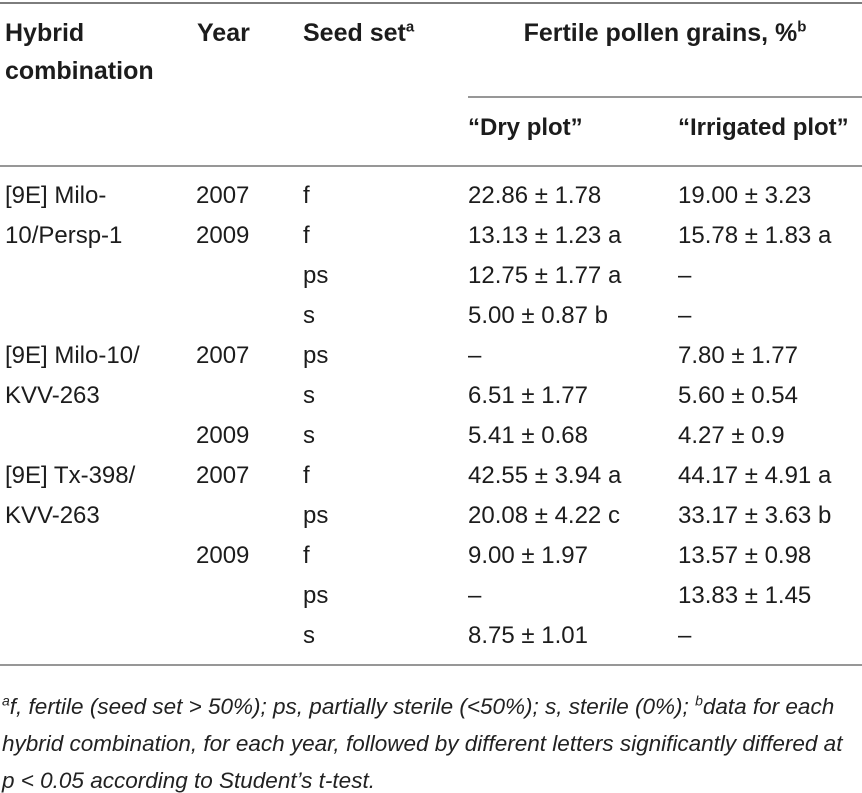 The image size is (862, 793). I want to click on cell-dry-plot-value: 5.41 ± 0.68, so click(528, 435).